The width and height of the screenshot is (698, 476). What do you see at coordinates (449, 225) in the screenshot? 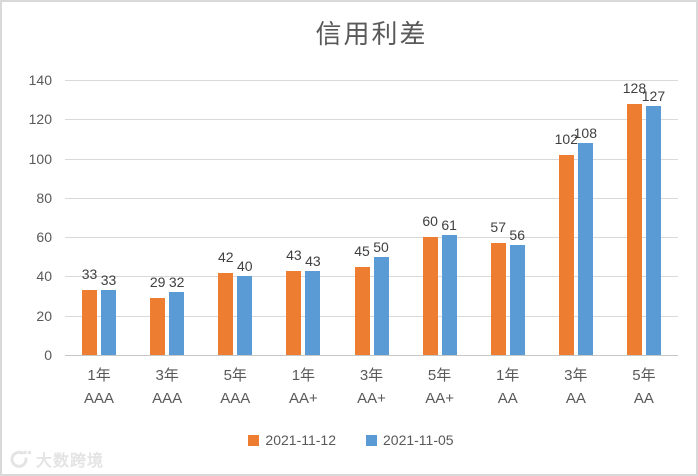
I see `bar-value-label: 61` at bounding box center [449, 225].